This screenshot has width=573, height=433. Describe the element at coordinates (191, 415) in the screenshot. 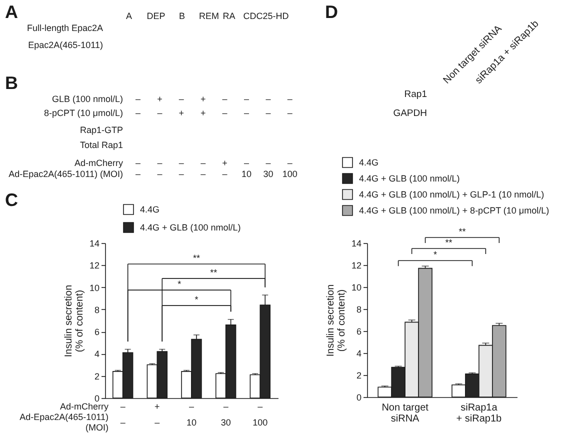

I see `x-tick-label: – 10` at that location.